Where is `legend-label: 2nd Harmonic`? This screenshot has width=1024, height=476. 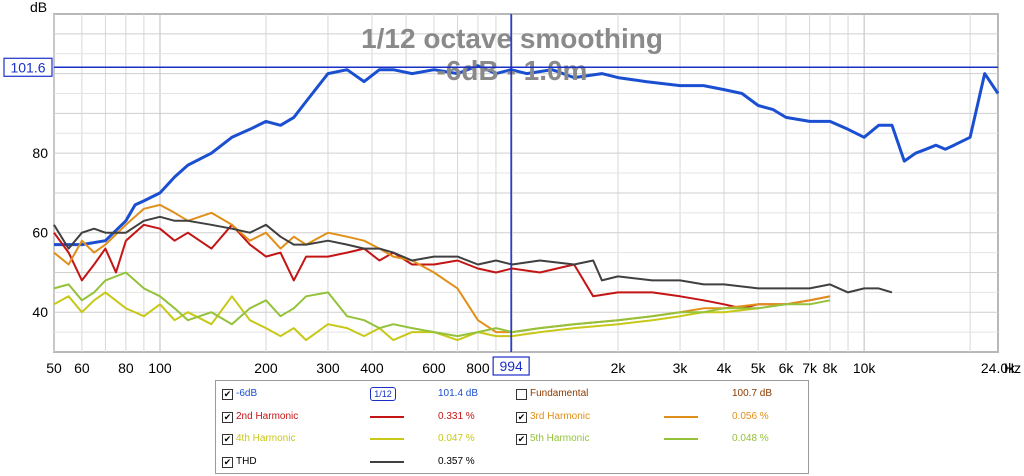
legend-label: 2nd Harmonic is located at coordinates (267, 416).